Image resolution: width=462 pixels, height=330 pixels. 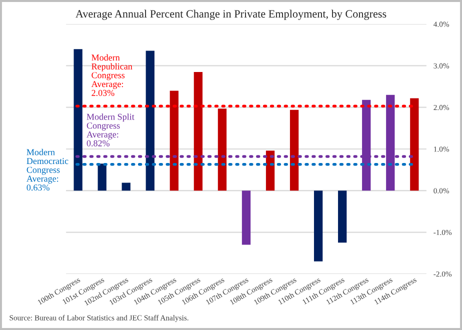 What do you see at coordinates (231, 15) in the screenshot?
I see `chart-title: Average Annual Percent Change in Private Employment, by Congress` at bounding box center [231, 15].